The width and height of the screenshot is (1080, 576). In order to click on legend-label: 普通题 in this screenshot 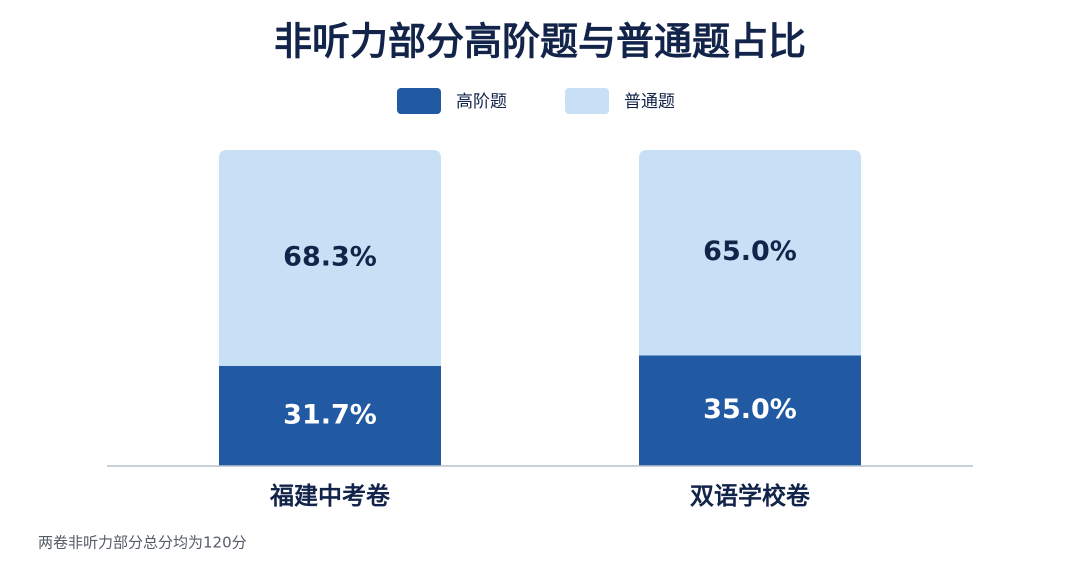, I will do `click(649, 102)`.